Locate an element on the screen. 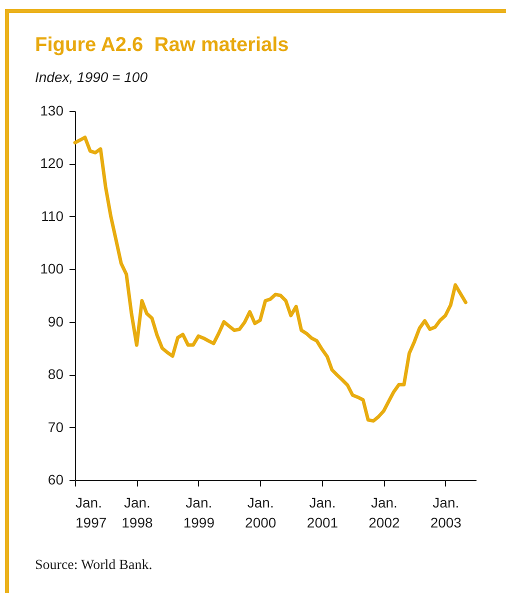 The width and height of the screenshot is (506, 593). chart-subtitle: Index, 1990 = 100 is located at coordinates (91, 77).